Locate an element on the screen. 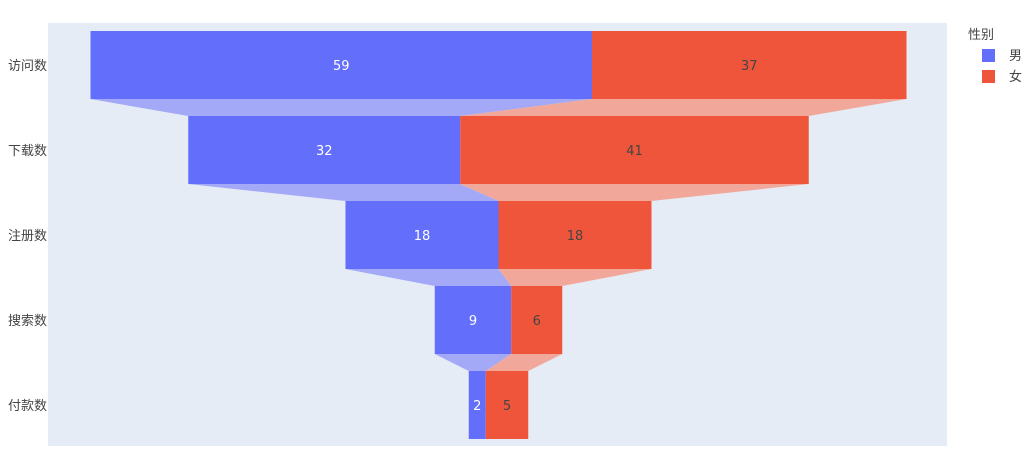  data-label-female: 18 is located at coordinates (575, 236).